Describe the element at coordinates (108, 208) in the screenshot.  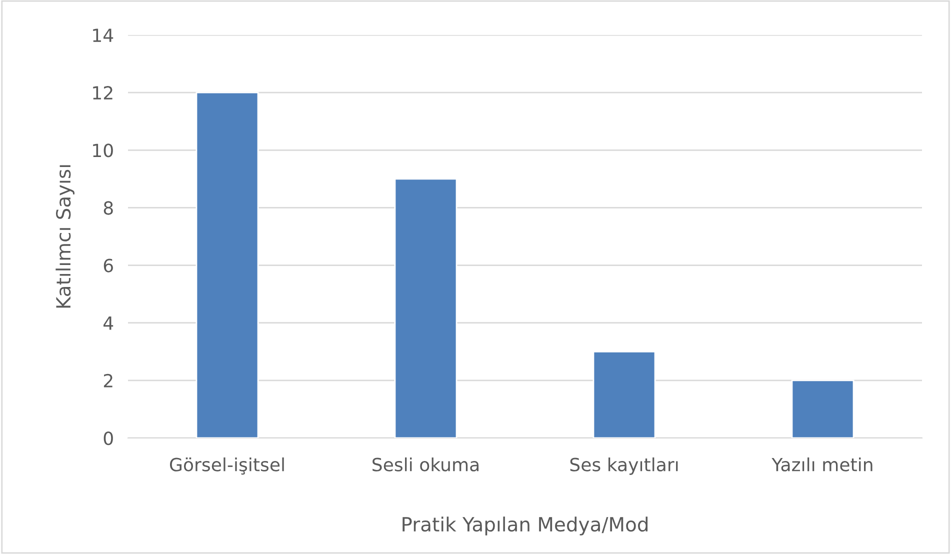
I see `y-tick-label: 8` at that location.